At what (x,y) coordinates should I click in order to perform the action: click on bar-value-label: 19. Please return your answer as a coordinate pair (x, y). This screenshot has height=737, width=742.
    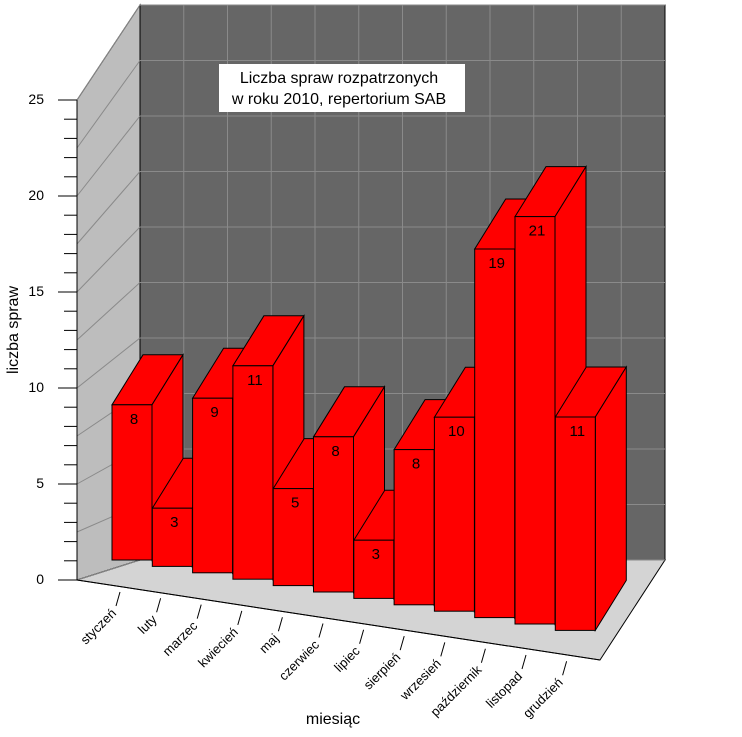
    Looking at the image, I should click on (496, 263).